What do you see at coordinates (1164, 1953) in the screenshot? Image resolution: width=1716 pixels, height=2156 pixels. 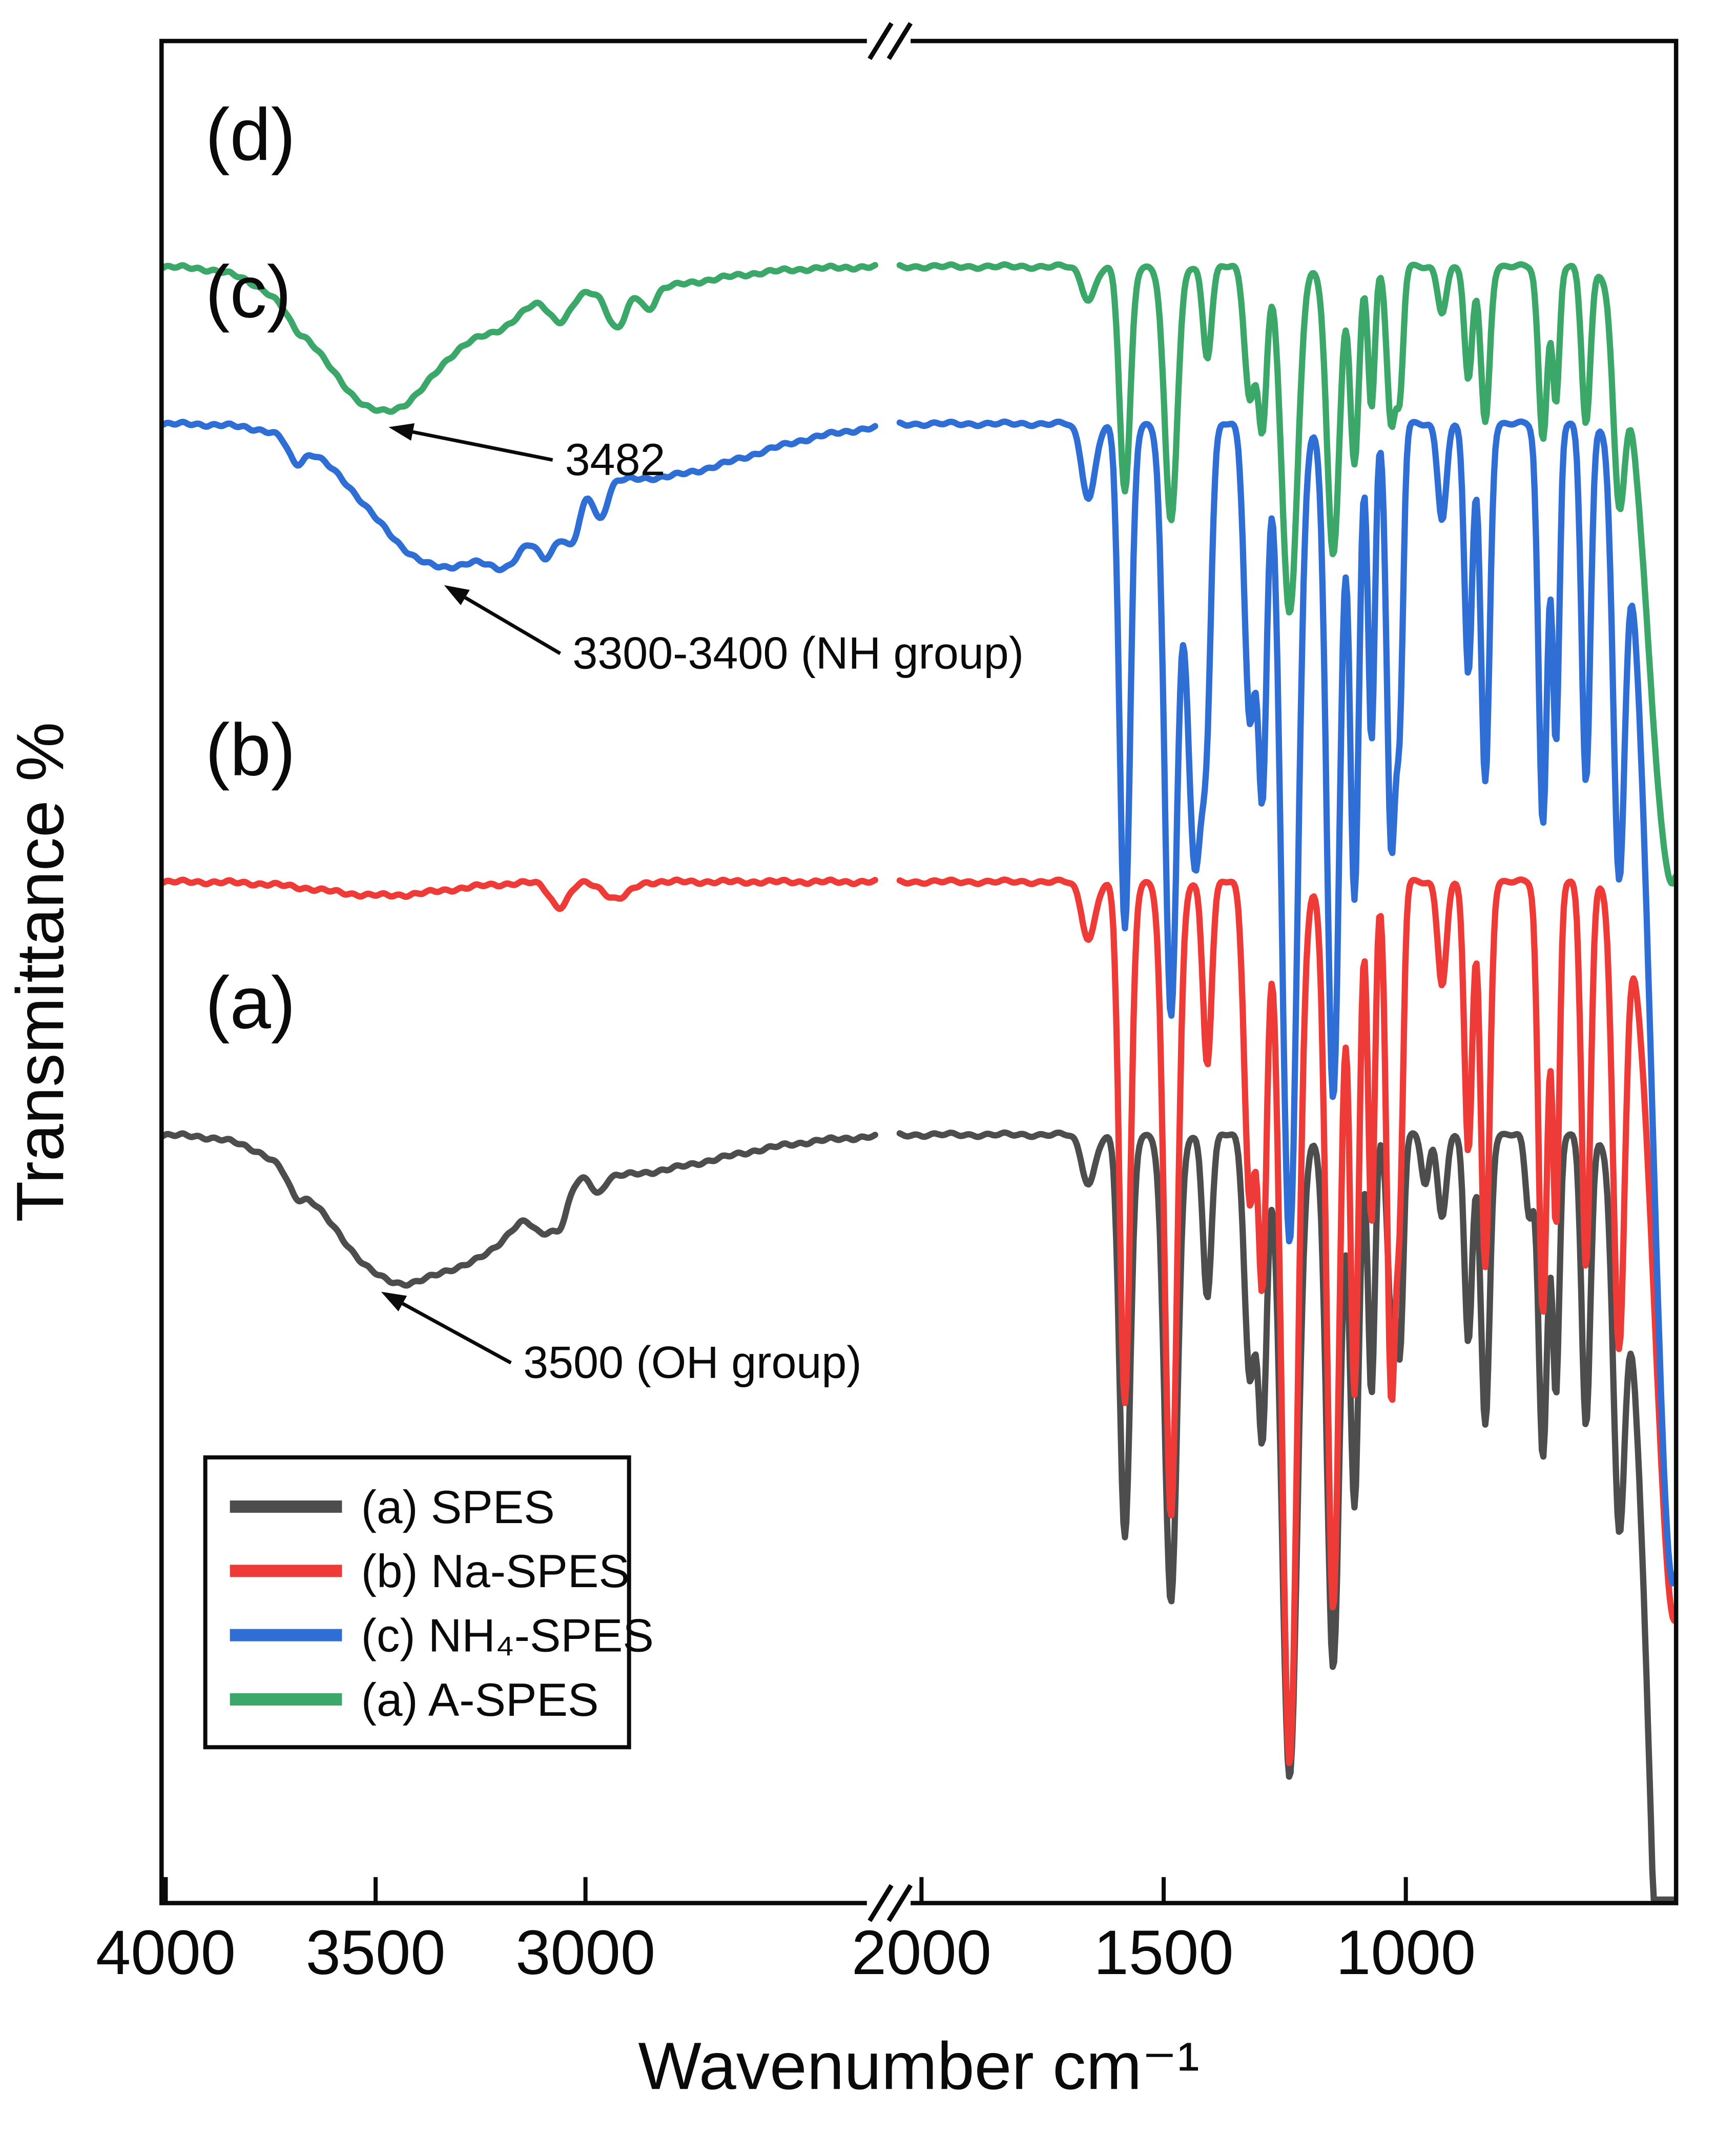 I see `x-tick-label: 1500` at bounding box center [1164, 1953].